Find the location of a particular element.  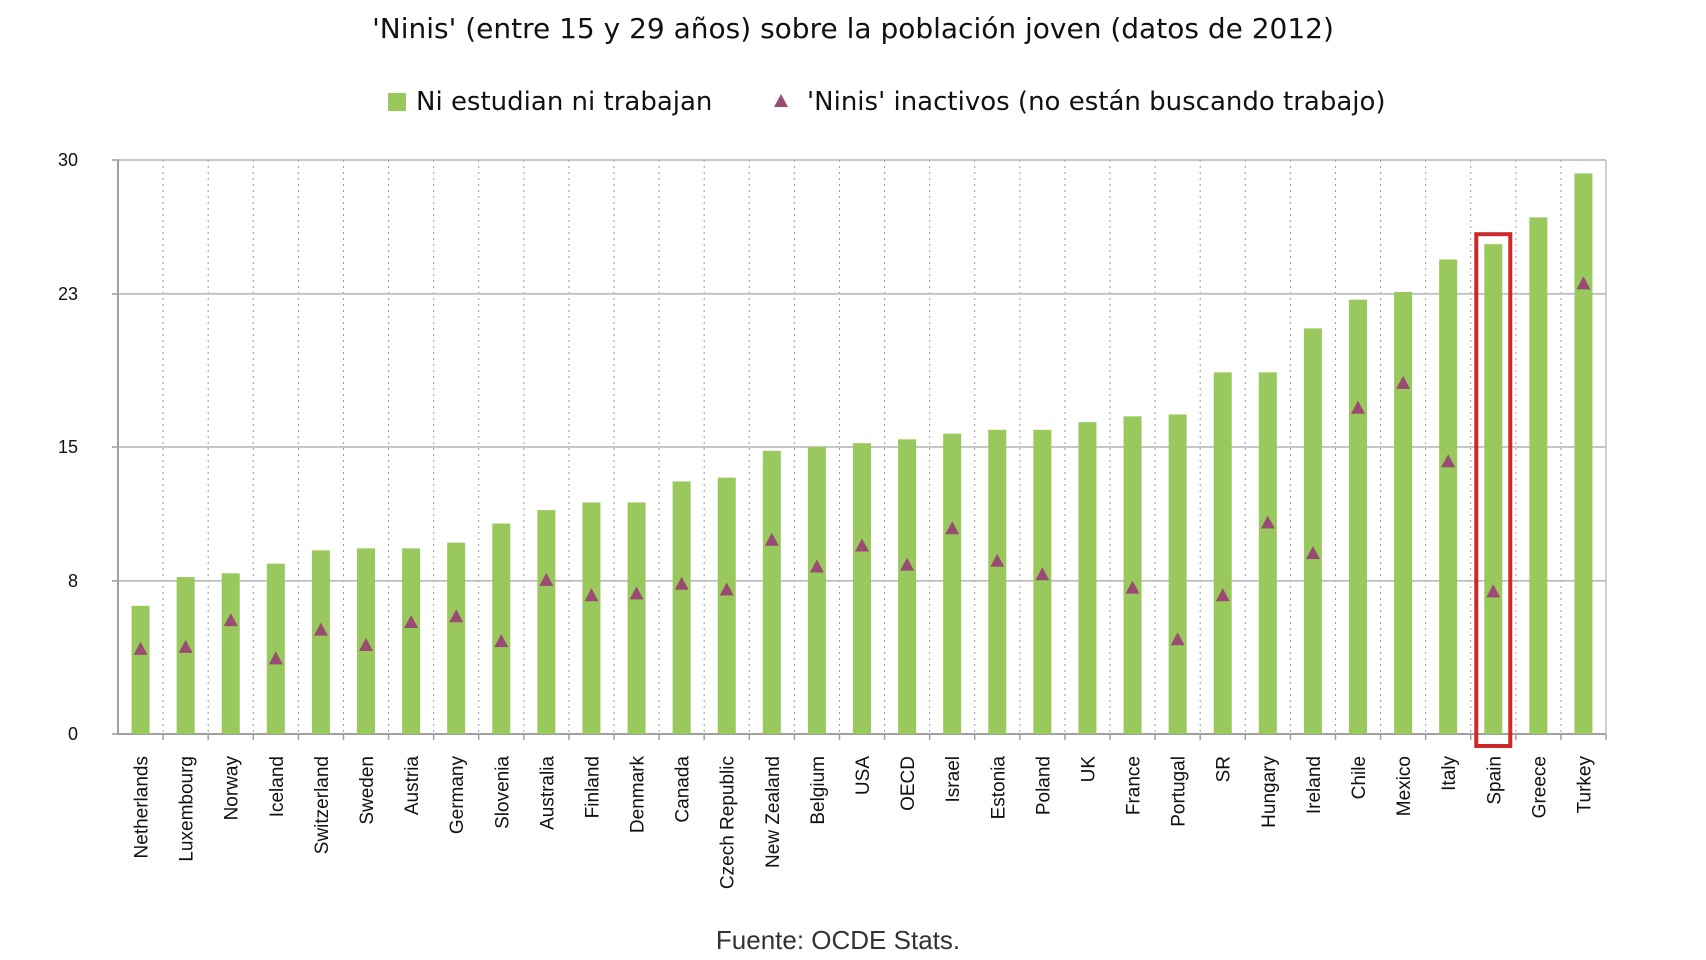

marker-finland is located at coordinates (591, 595).